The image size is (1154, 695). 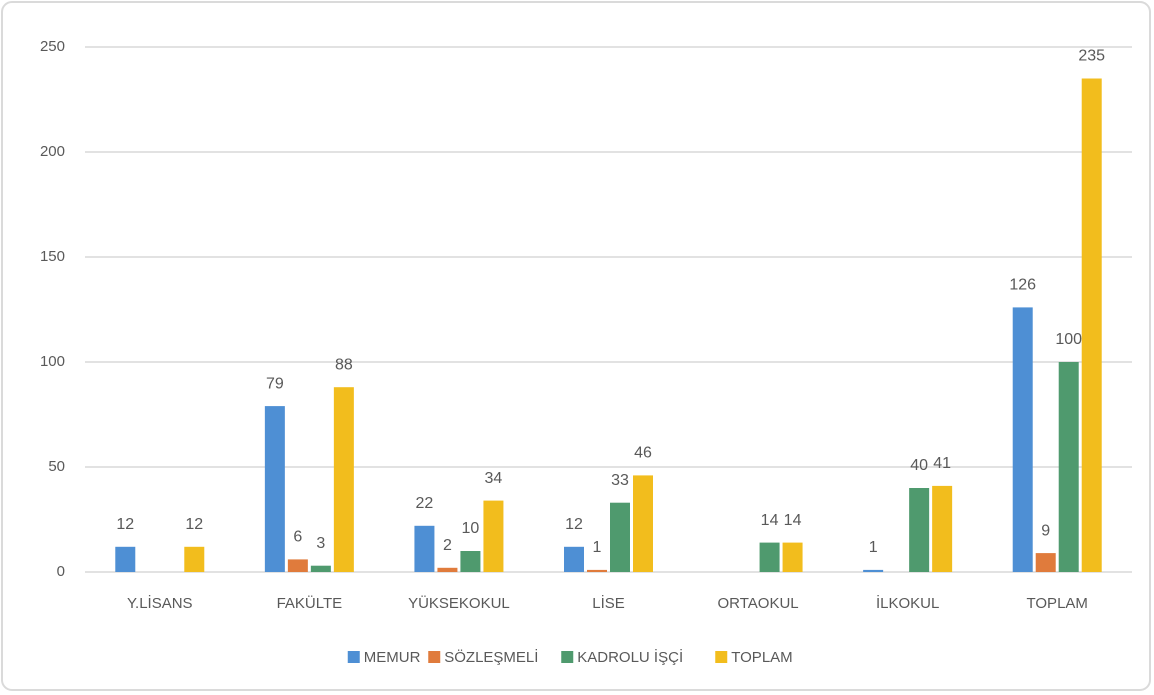 I want to click on legend-label: TOPLAM, so click(x=761, y=657).